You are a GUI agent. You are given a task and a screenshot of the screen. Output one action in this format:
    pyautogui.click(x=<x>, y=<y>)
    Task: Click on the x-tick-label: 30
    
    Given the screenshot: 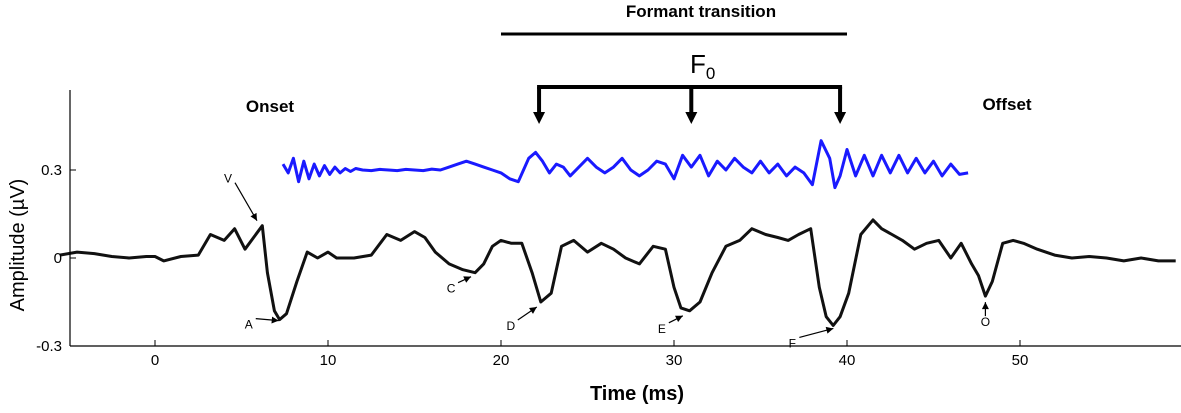 What is the action you would take?
    pyautogui.click(x=674, y=360)
    